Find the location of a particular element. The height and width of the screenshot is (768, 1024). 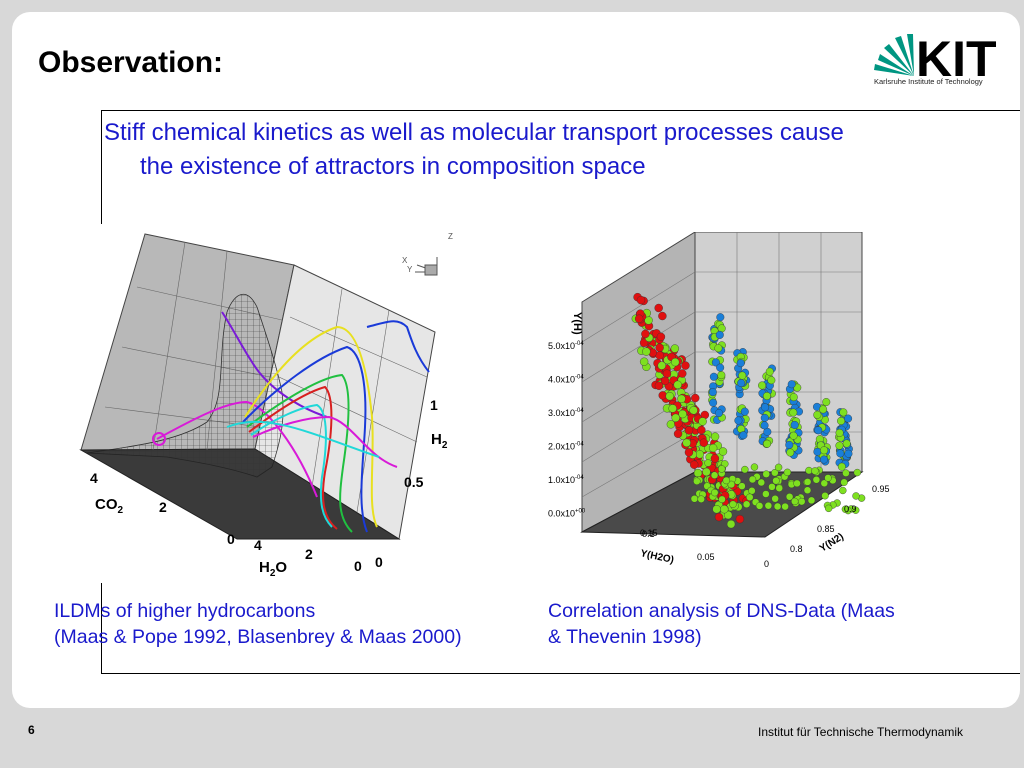

n2-tick-095: 0.95 is located at coordinates (881, 489).